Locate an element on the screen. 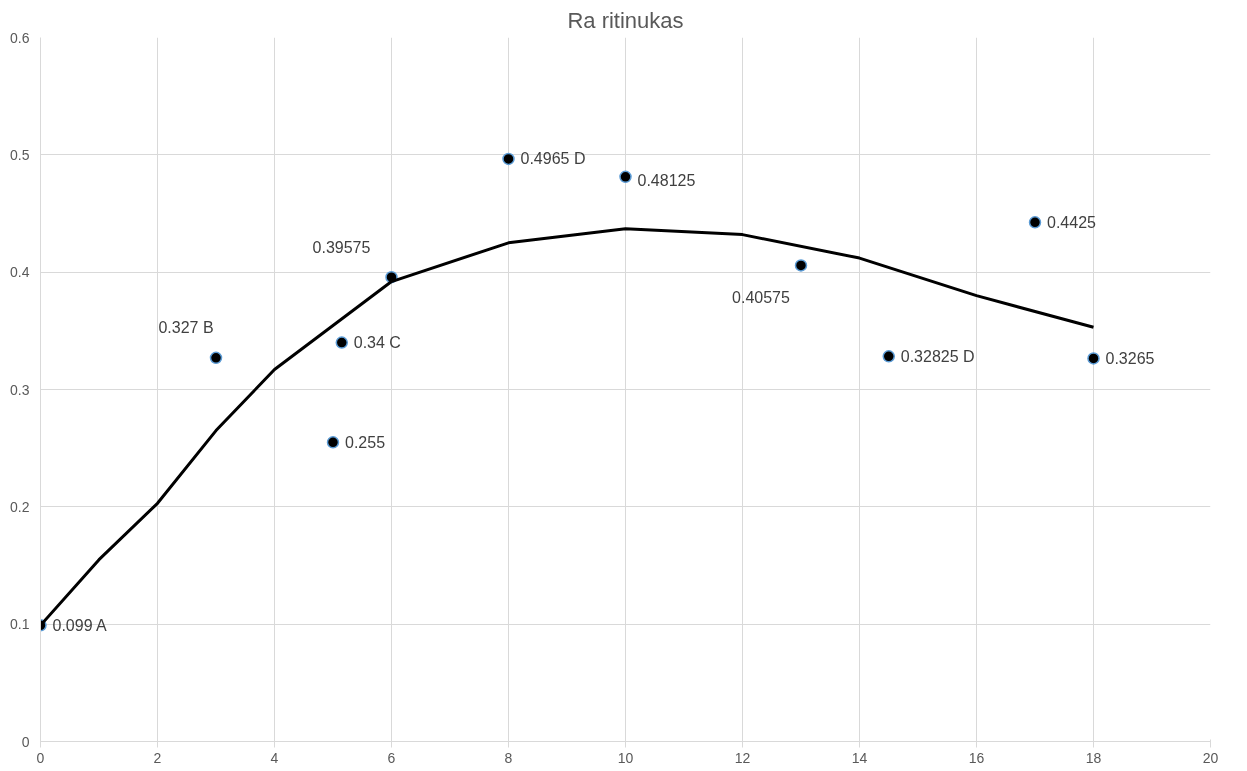 Image resolution: width=1247 pixels, height=771 pixels. data-label: 0.34 C is located at coordinates (377, 343).